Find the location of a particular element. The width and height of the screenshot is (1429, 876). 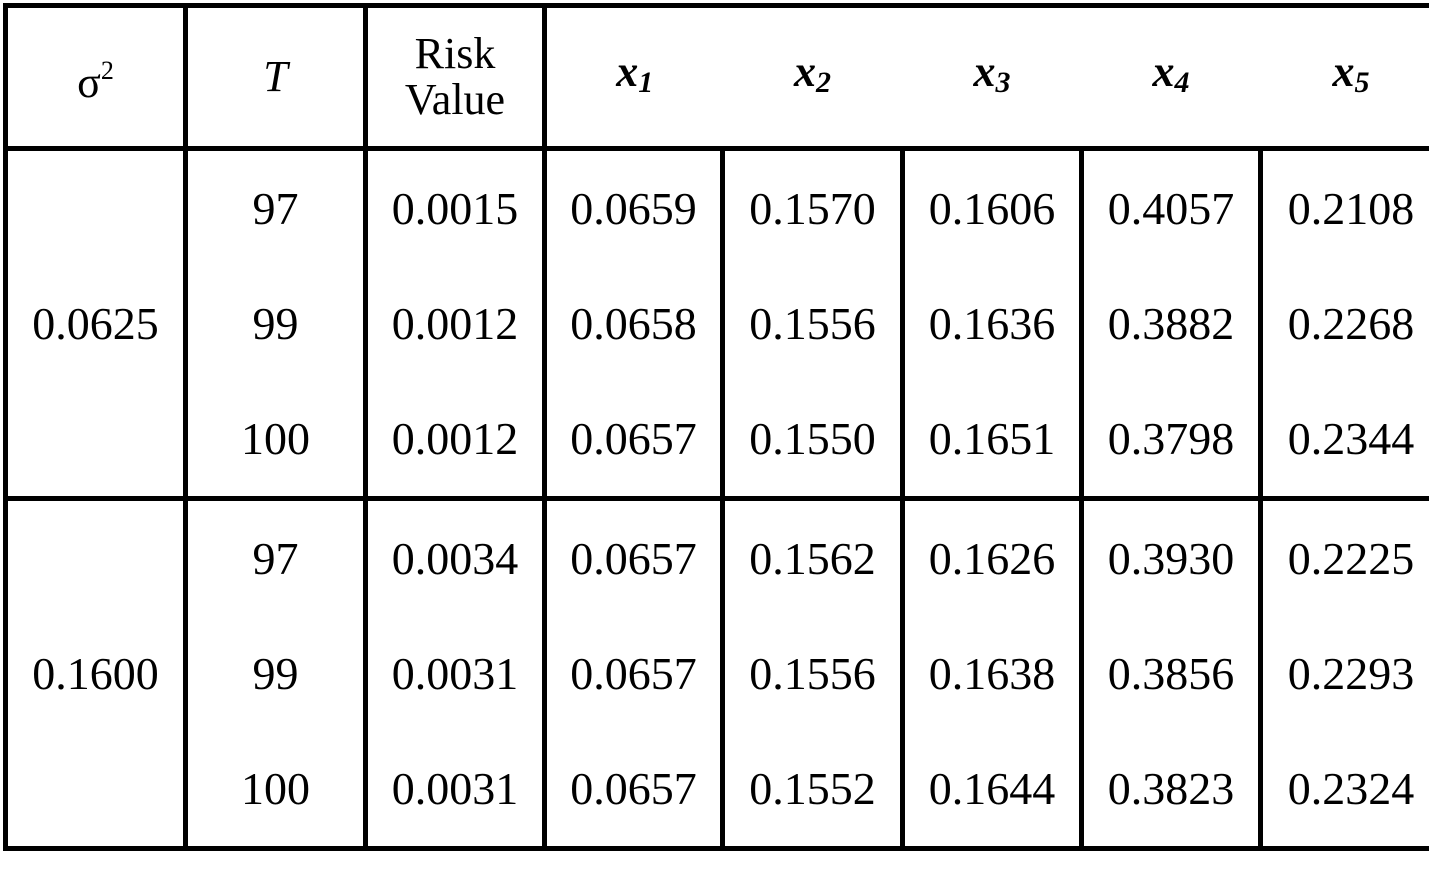

data-cell: 0.1626 is located at coordinates (992, 557).